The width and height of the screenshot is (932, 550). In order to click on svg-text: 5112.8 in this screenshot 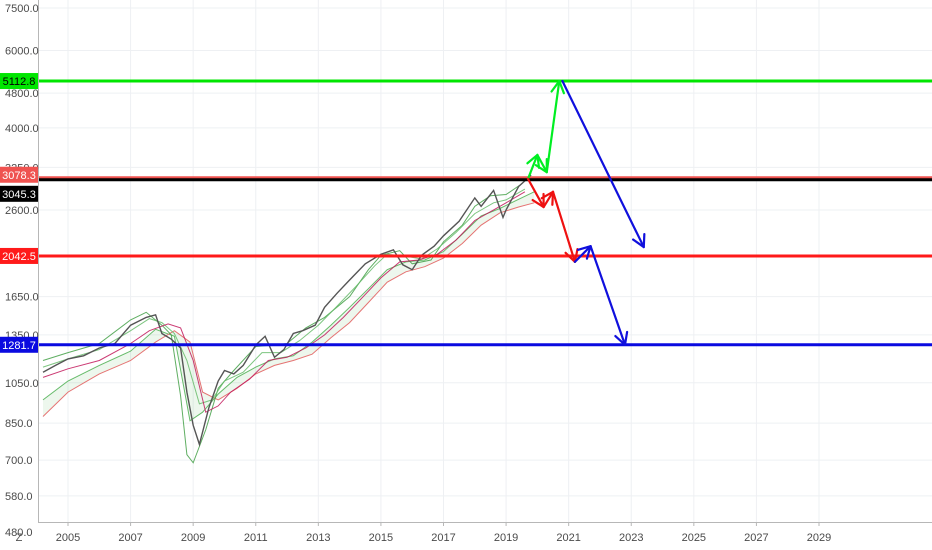, I will do `click(19, 82)`.